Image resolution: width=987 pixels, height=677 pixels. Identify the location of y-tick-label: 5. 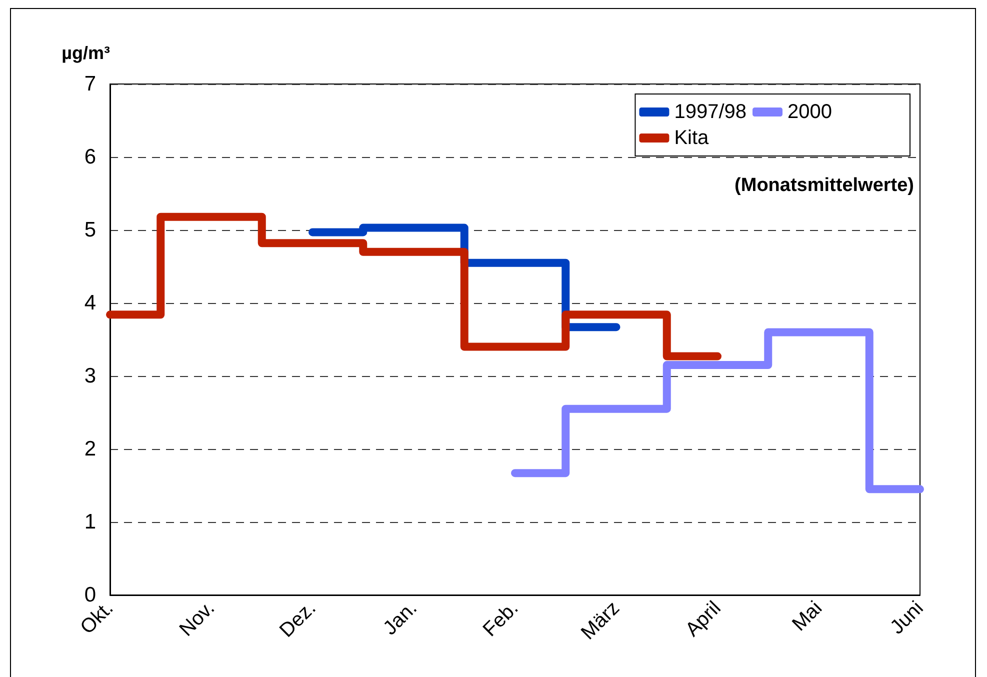
(90, 230).